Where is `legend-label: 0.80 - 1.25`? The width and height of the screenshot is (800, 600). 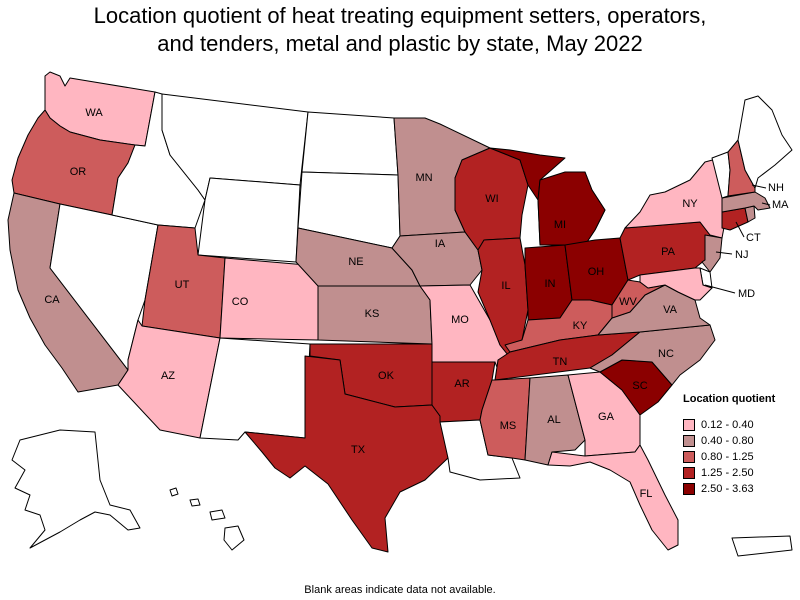 legend-label: 0.80 - 1.25 is located at coordinates (727, 457).